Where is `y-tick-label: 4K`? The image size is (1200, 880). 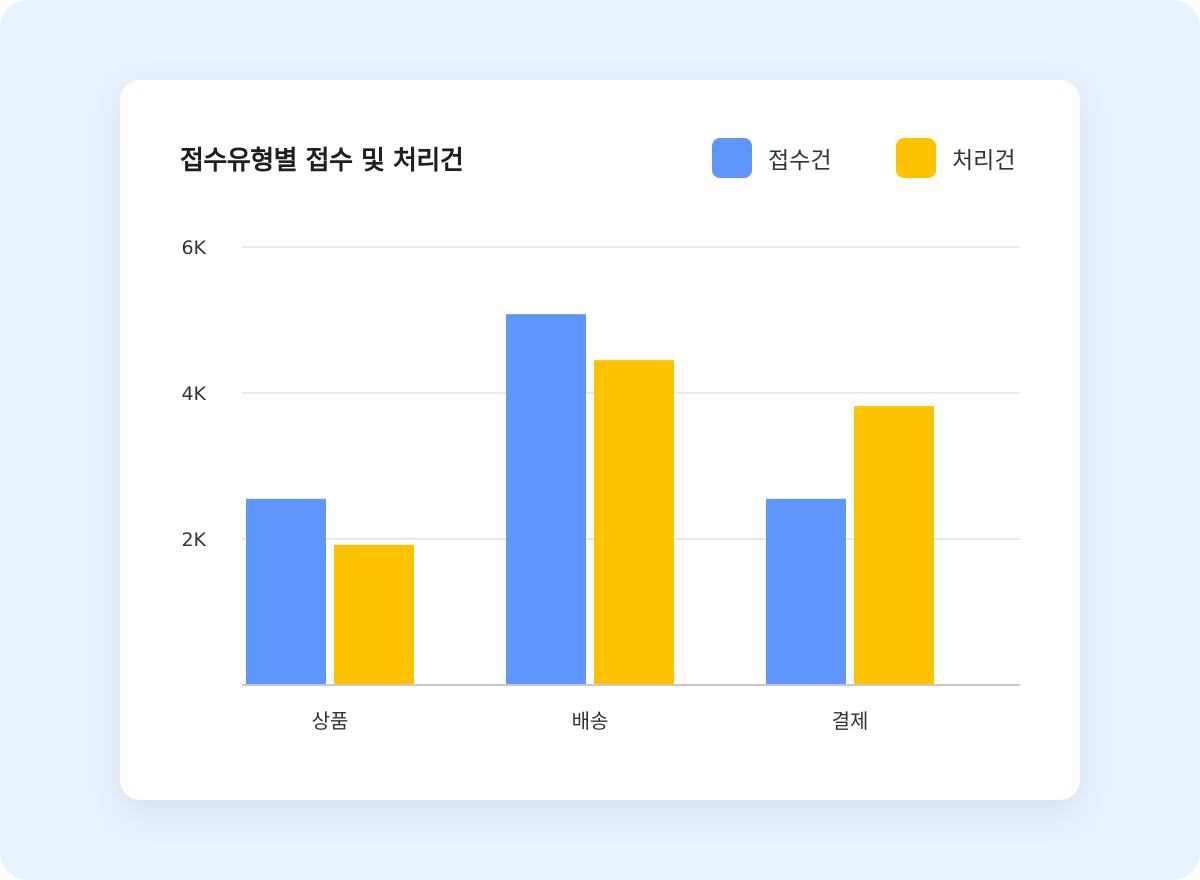
y-tick-label: 4K is located at coordinates (193, 394).